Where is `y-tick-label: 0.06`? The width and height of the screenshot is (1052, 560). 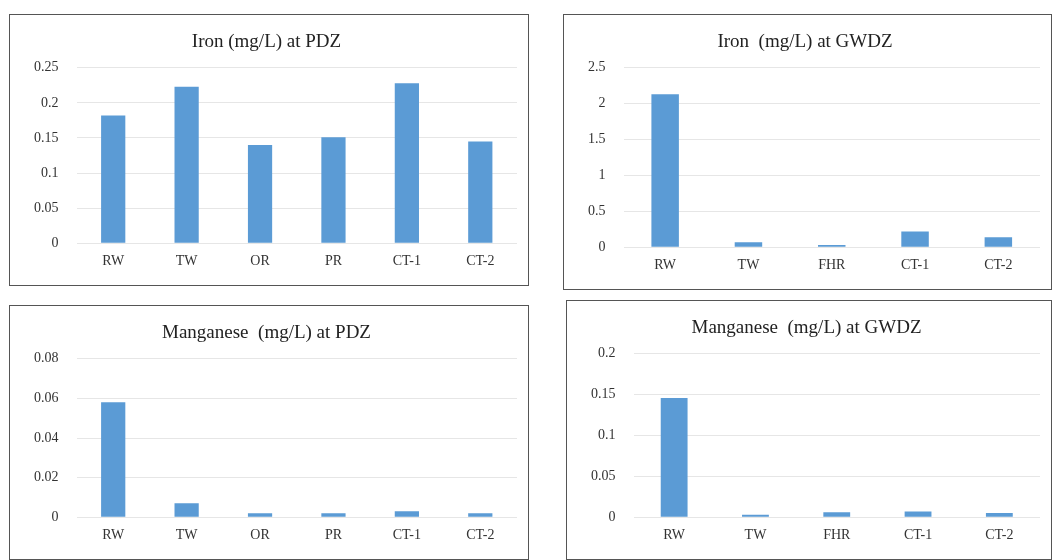
y-tick-label: 0.06 is located at coordinates (46, 398).